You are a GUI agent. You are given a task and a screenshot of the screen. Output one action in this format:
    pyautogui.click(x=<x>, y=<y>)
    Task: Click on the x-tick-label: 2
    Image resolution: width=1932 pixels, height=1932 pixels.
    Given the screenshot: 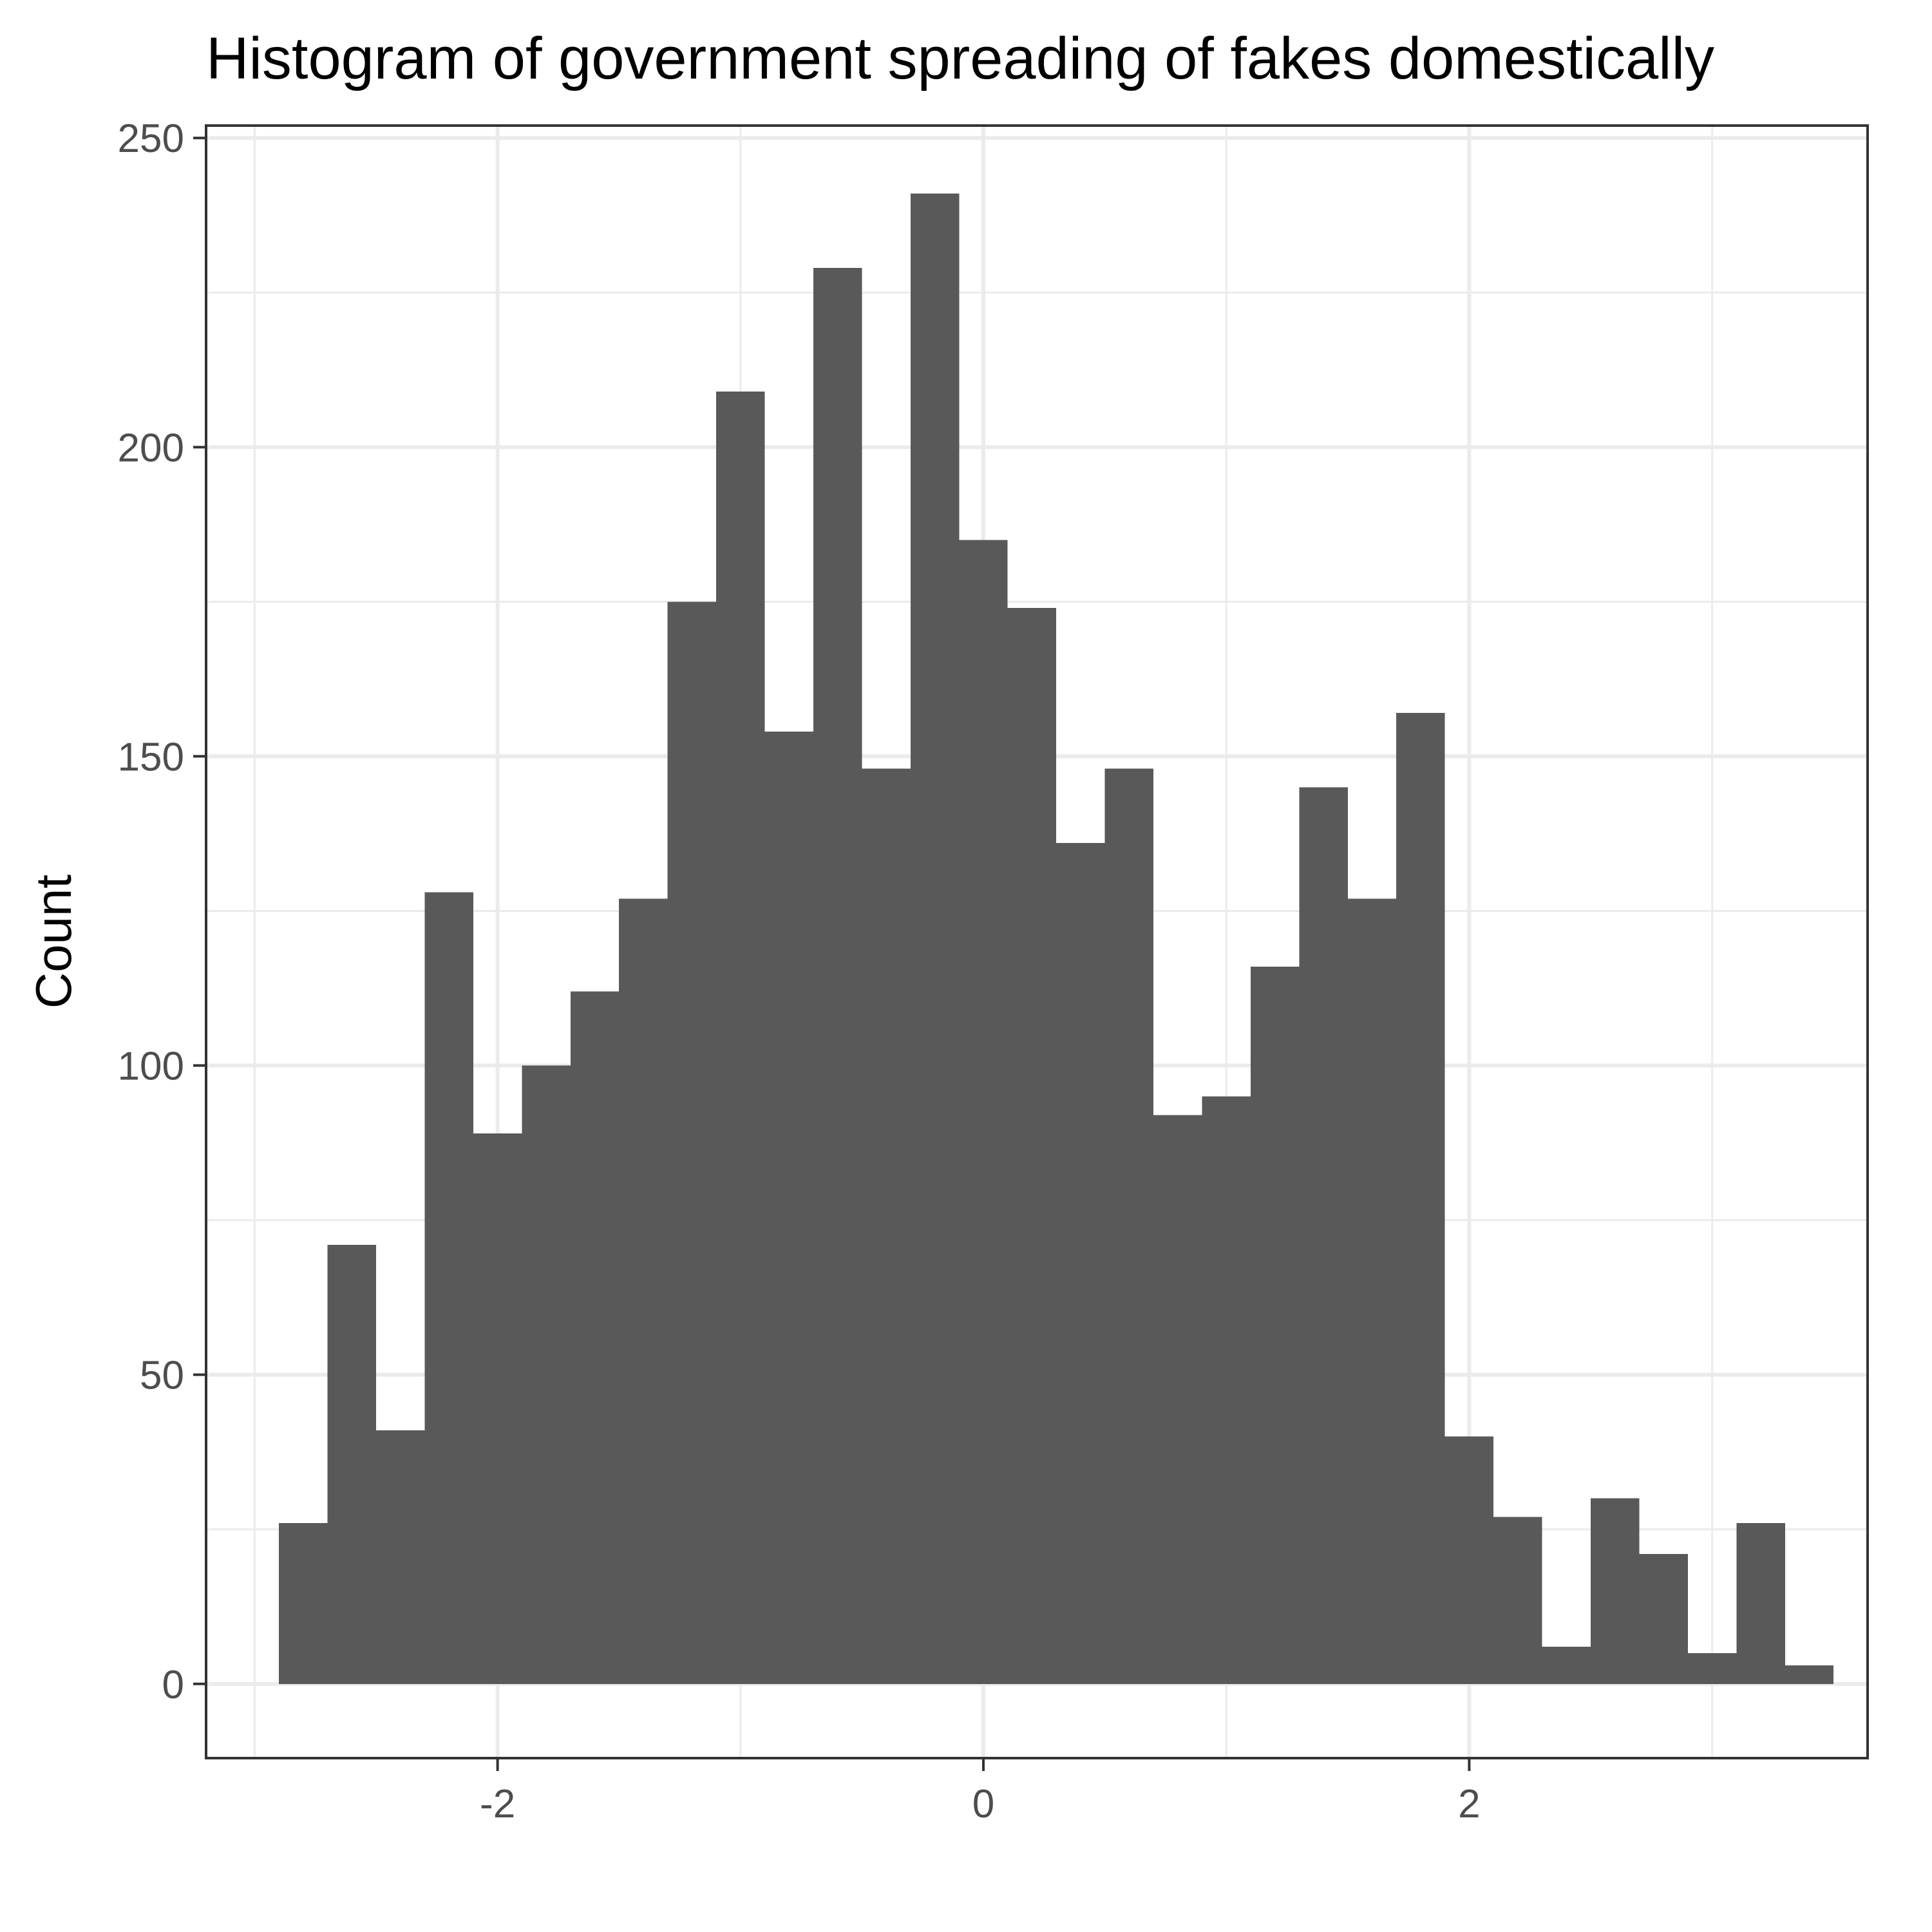 What is the action you would take?
    pyautogui.click(x=1469, y=1804)
    